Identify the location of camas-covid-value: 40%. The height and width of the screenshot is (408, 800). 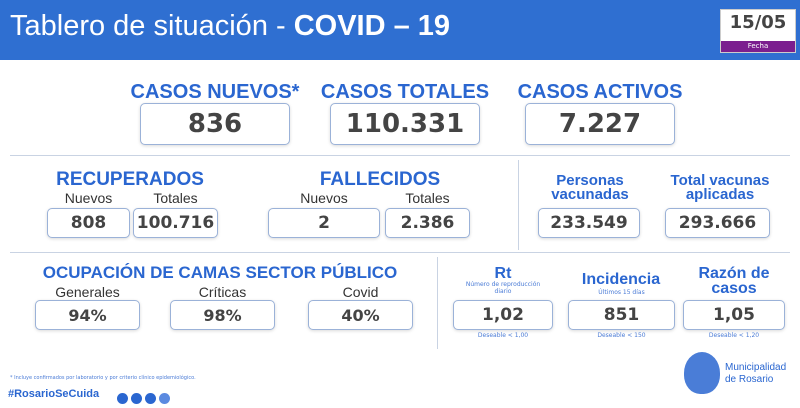
(360, 315).